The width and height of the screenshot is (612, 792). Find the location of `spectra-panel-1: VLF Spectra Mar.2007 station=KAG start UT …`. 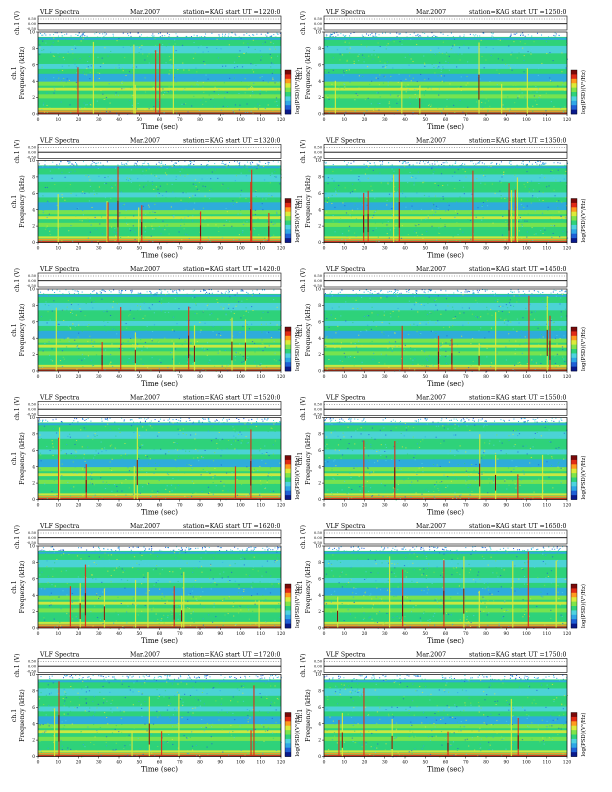

spectra-panel-1: VLF Spectra Mar.2007 station=KAG start UT … is located at coordinates (156, 70).